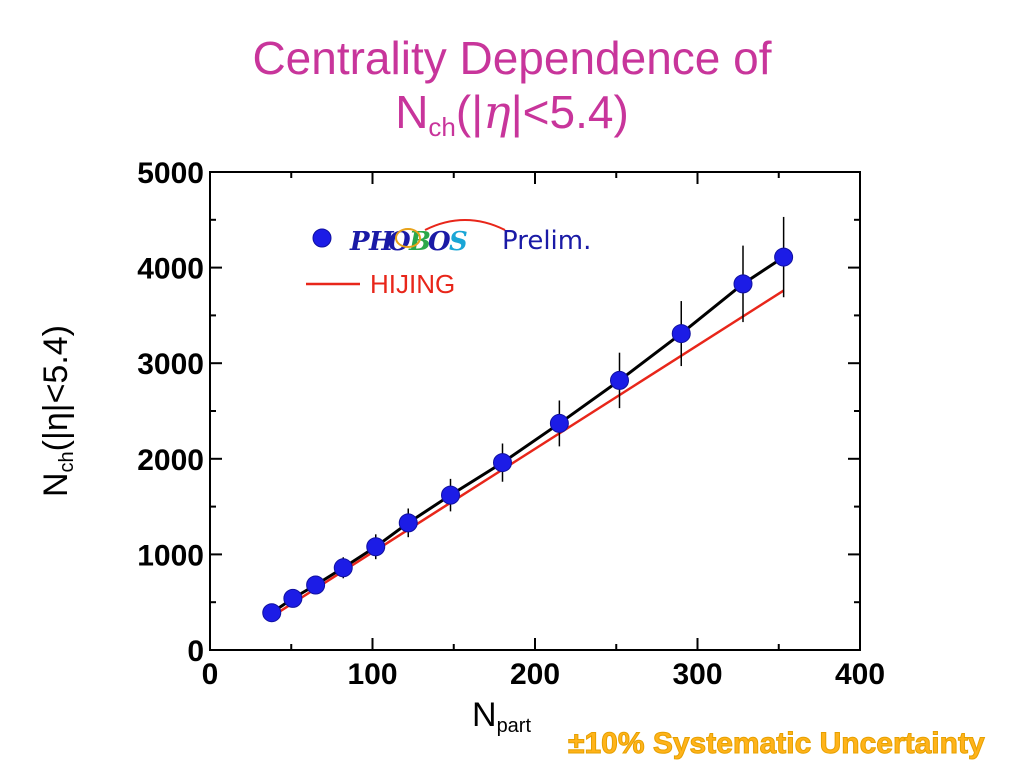 Image resolution: width=1024 pixels, height=768 pixels. Describe the element at coordinates (697, 674) in the screenshot. I see `x-tick-label: 300` at that location.